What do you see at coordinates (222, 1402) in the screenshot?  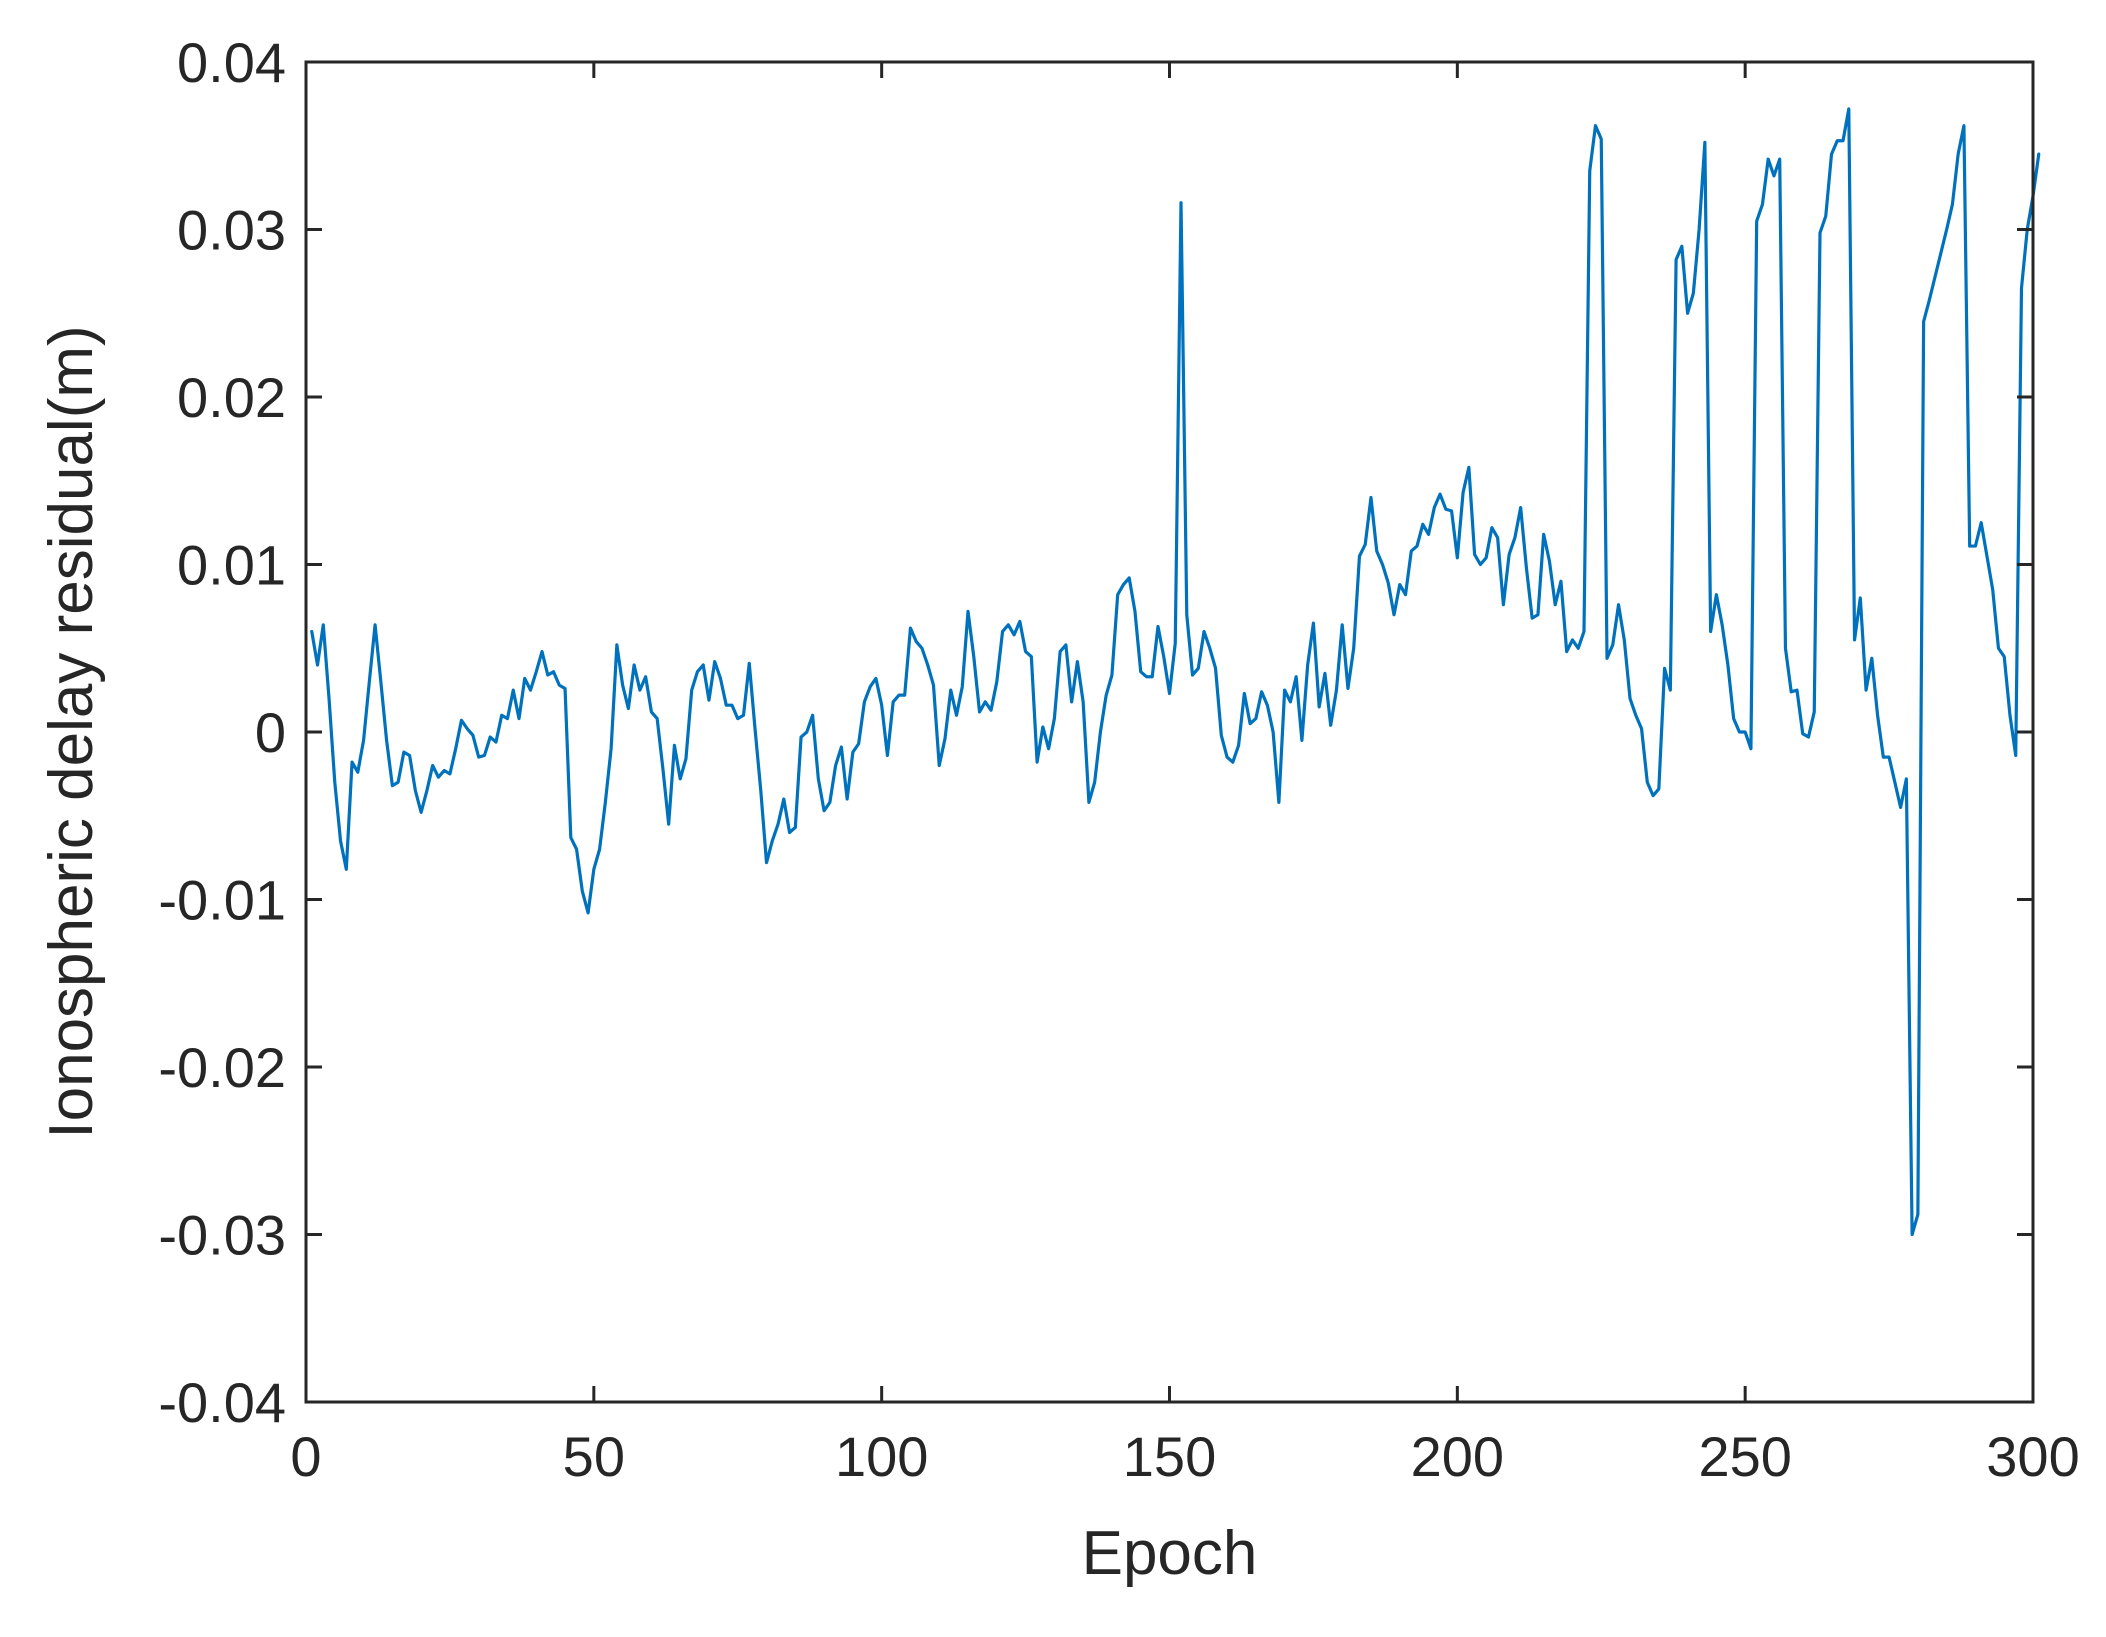 I see `y-tick-label: -0.04` at bounding box center [222, 1402].